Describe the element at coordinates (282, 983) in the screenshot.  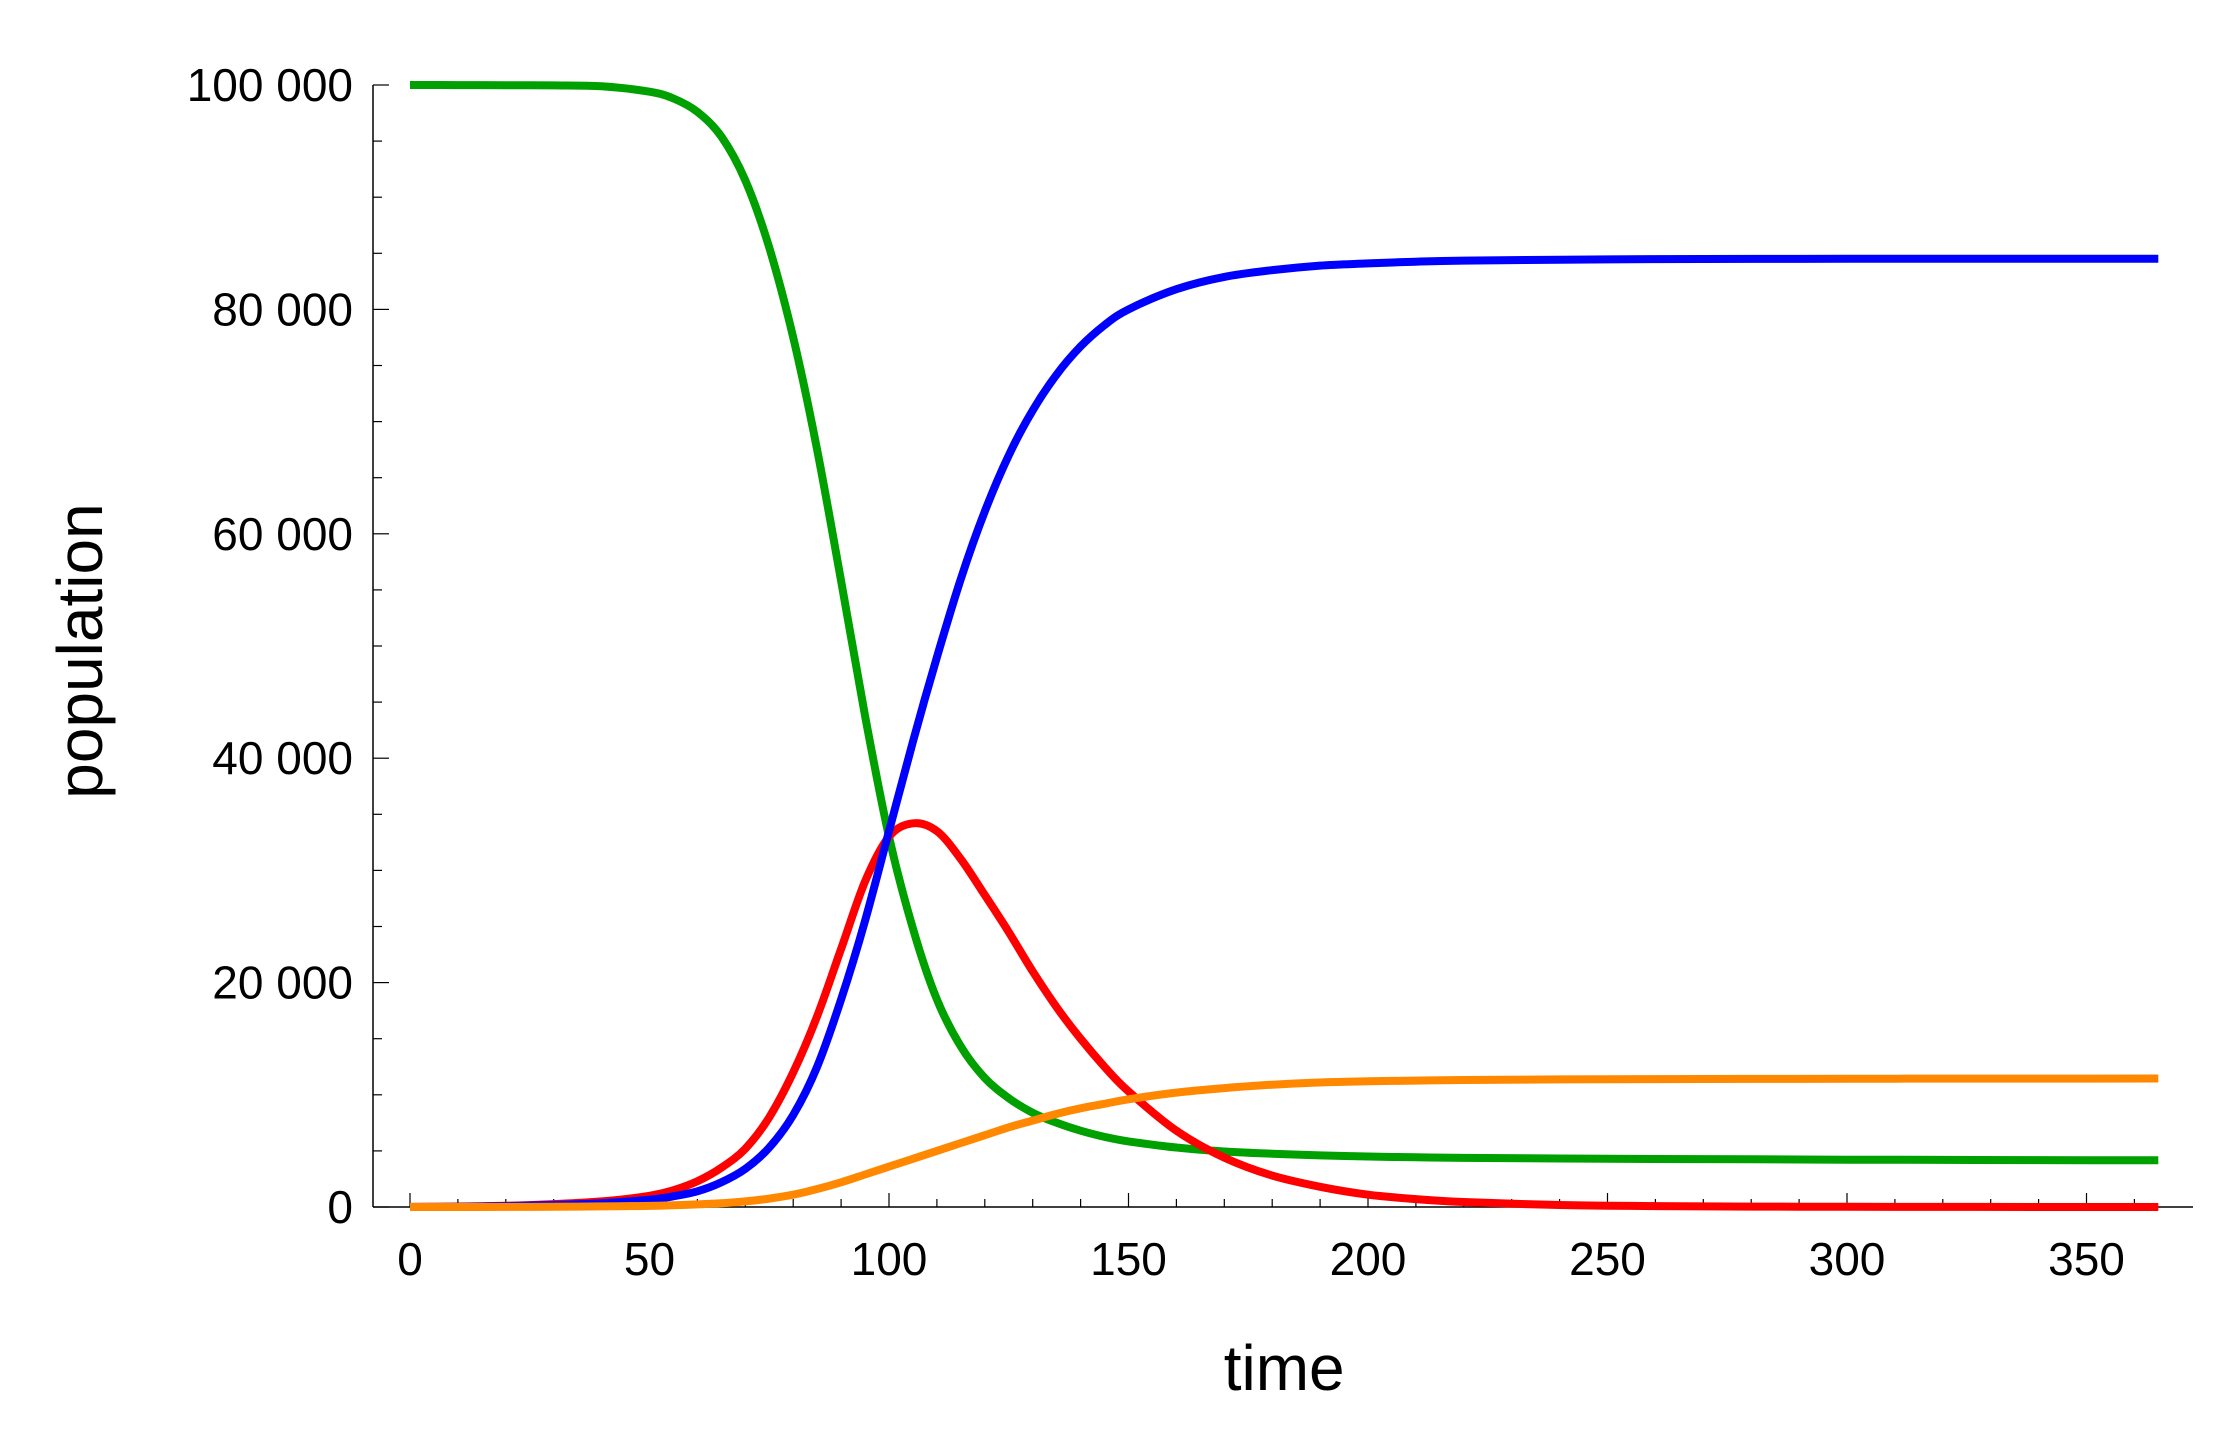
I see `y-tick-label: 20 000` at that location.